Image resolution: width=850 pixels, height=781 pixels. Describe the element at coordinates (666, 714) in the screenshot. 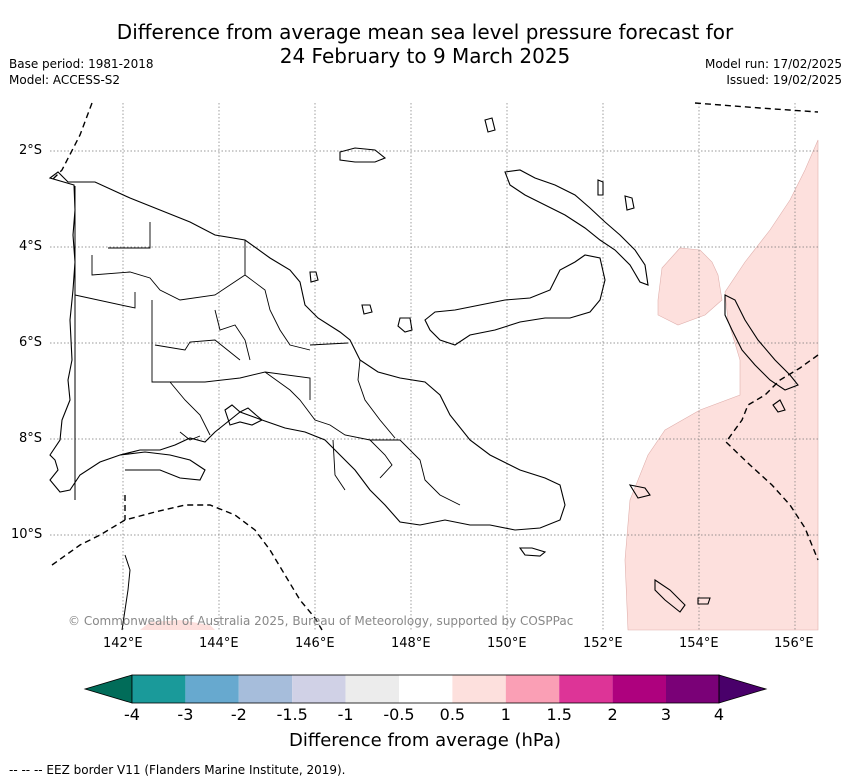

I see `colorbar-tick-label: 3` at that location.